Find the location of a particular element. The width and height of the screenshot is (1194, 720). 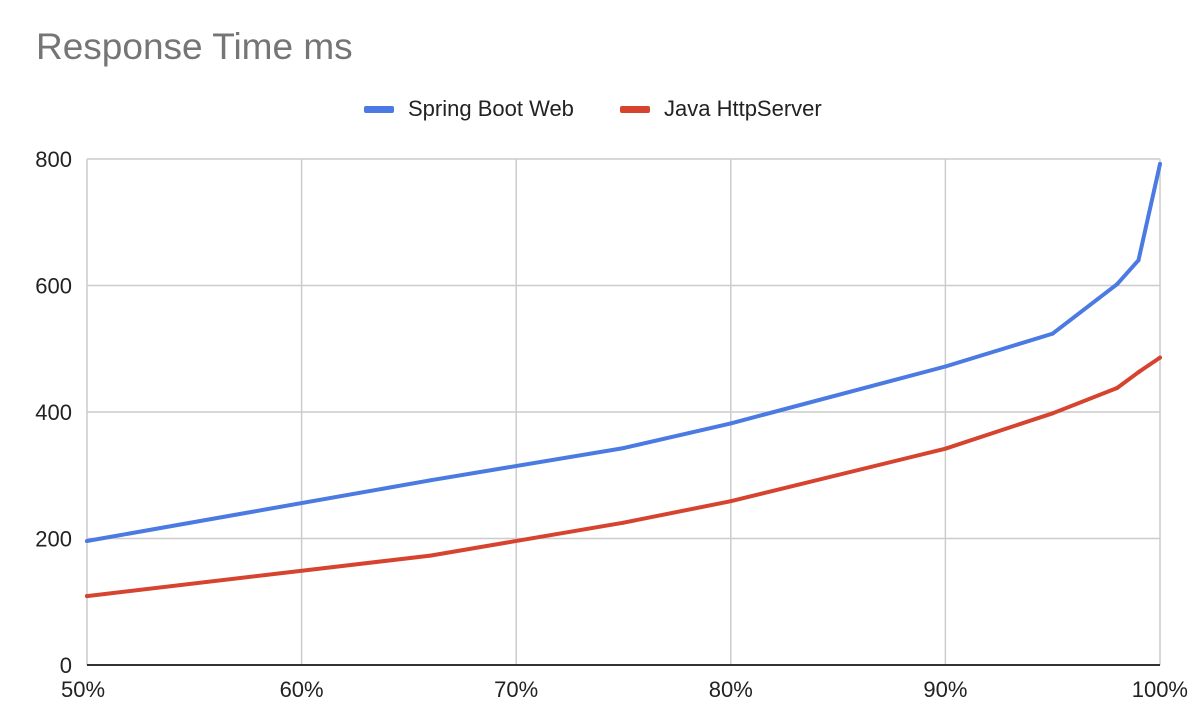

chart-title: Response Time ms is located at coordinates (194, 46).